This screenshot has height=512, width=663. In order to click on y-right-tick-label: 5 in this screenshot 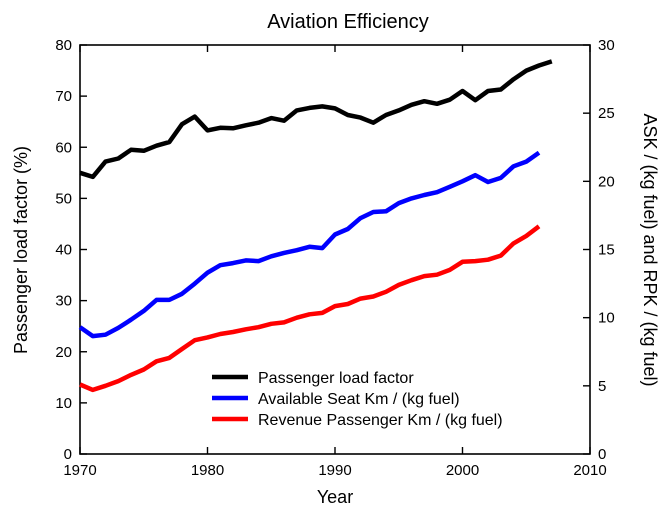, I will do `click(602, 386)`.